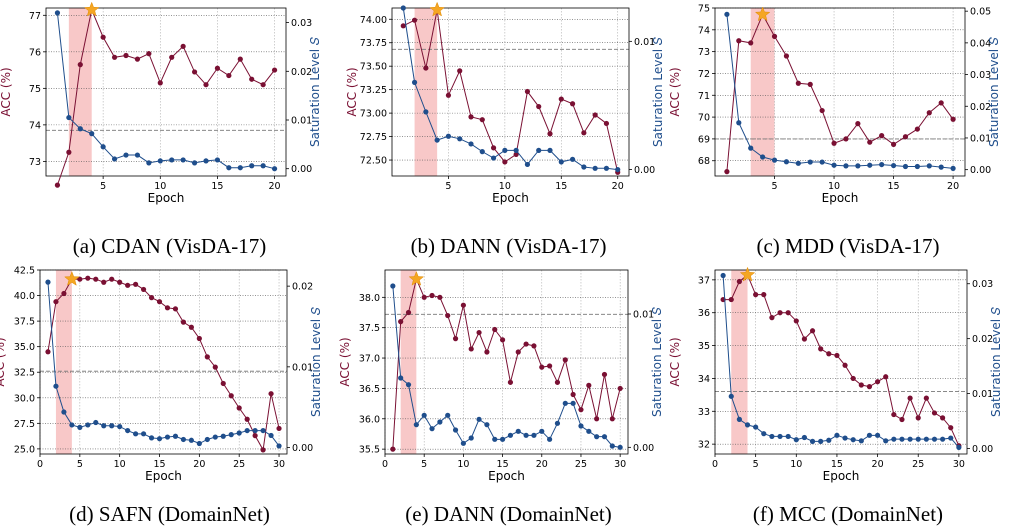  Describe the element at coordinates (35, 89) in the screenshot. I see `y-left-tick-label: 75` at that location.